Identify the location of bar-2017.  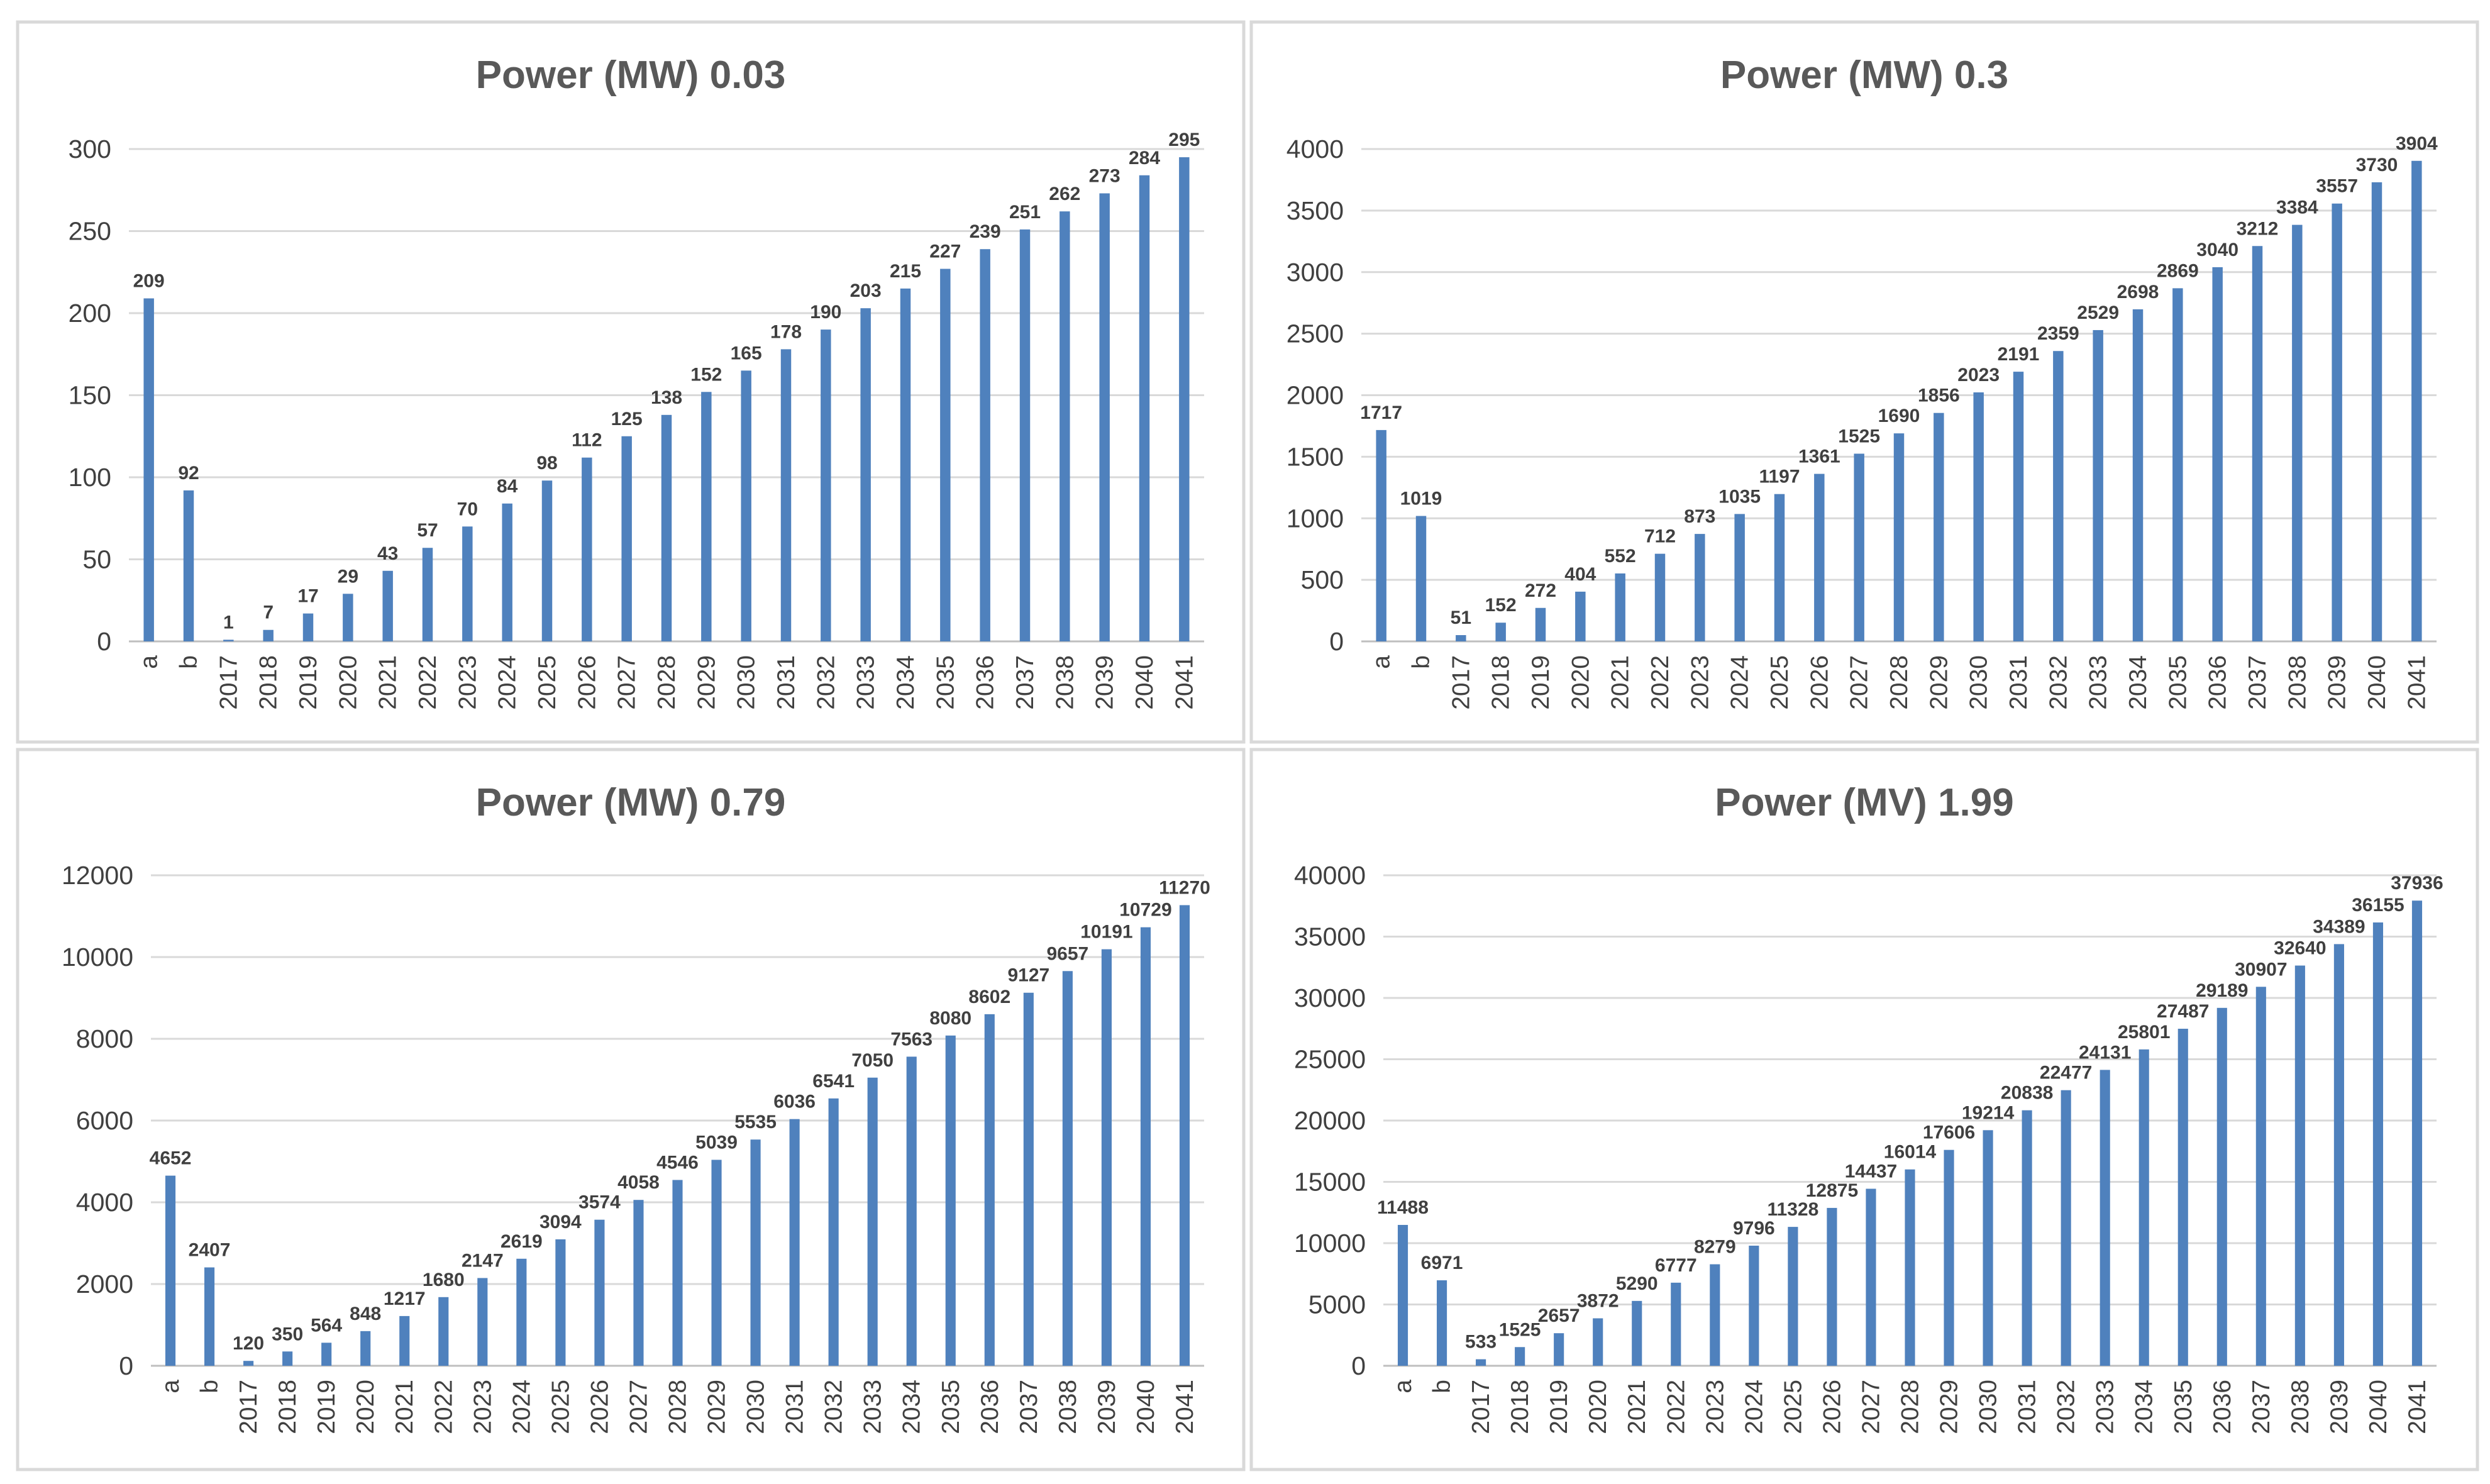
(228, 640).